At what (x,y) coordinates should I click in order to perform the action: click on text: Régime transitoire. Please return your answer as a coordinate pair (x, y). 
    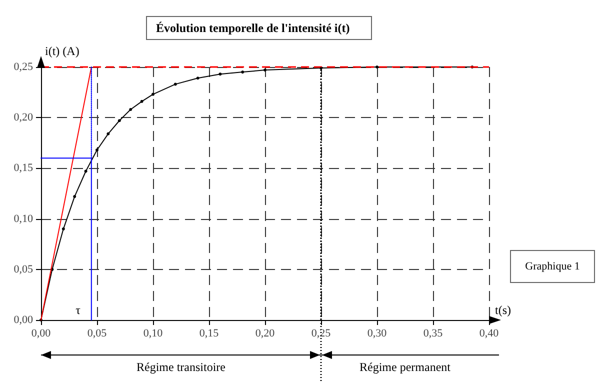
    Looking at the image, I should click on (181, 367).